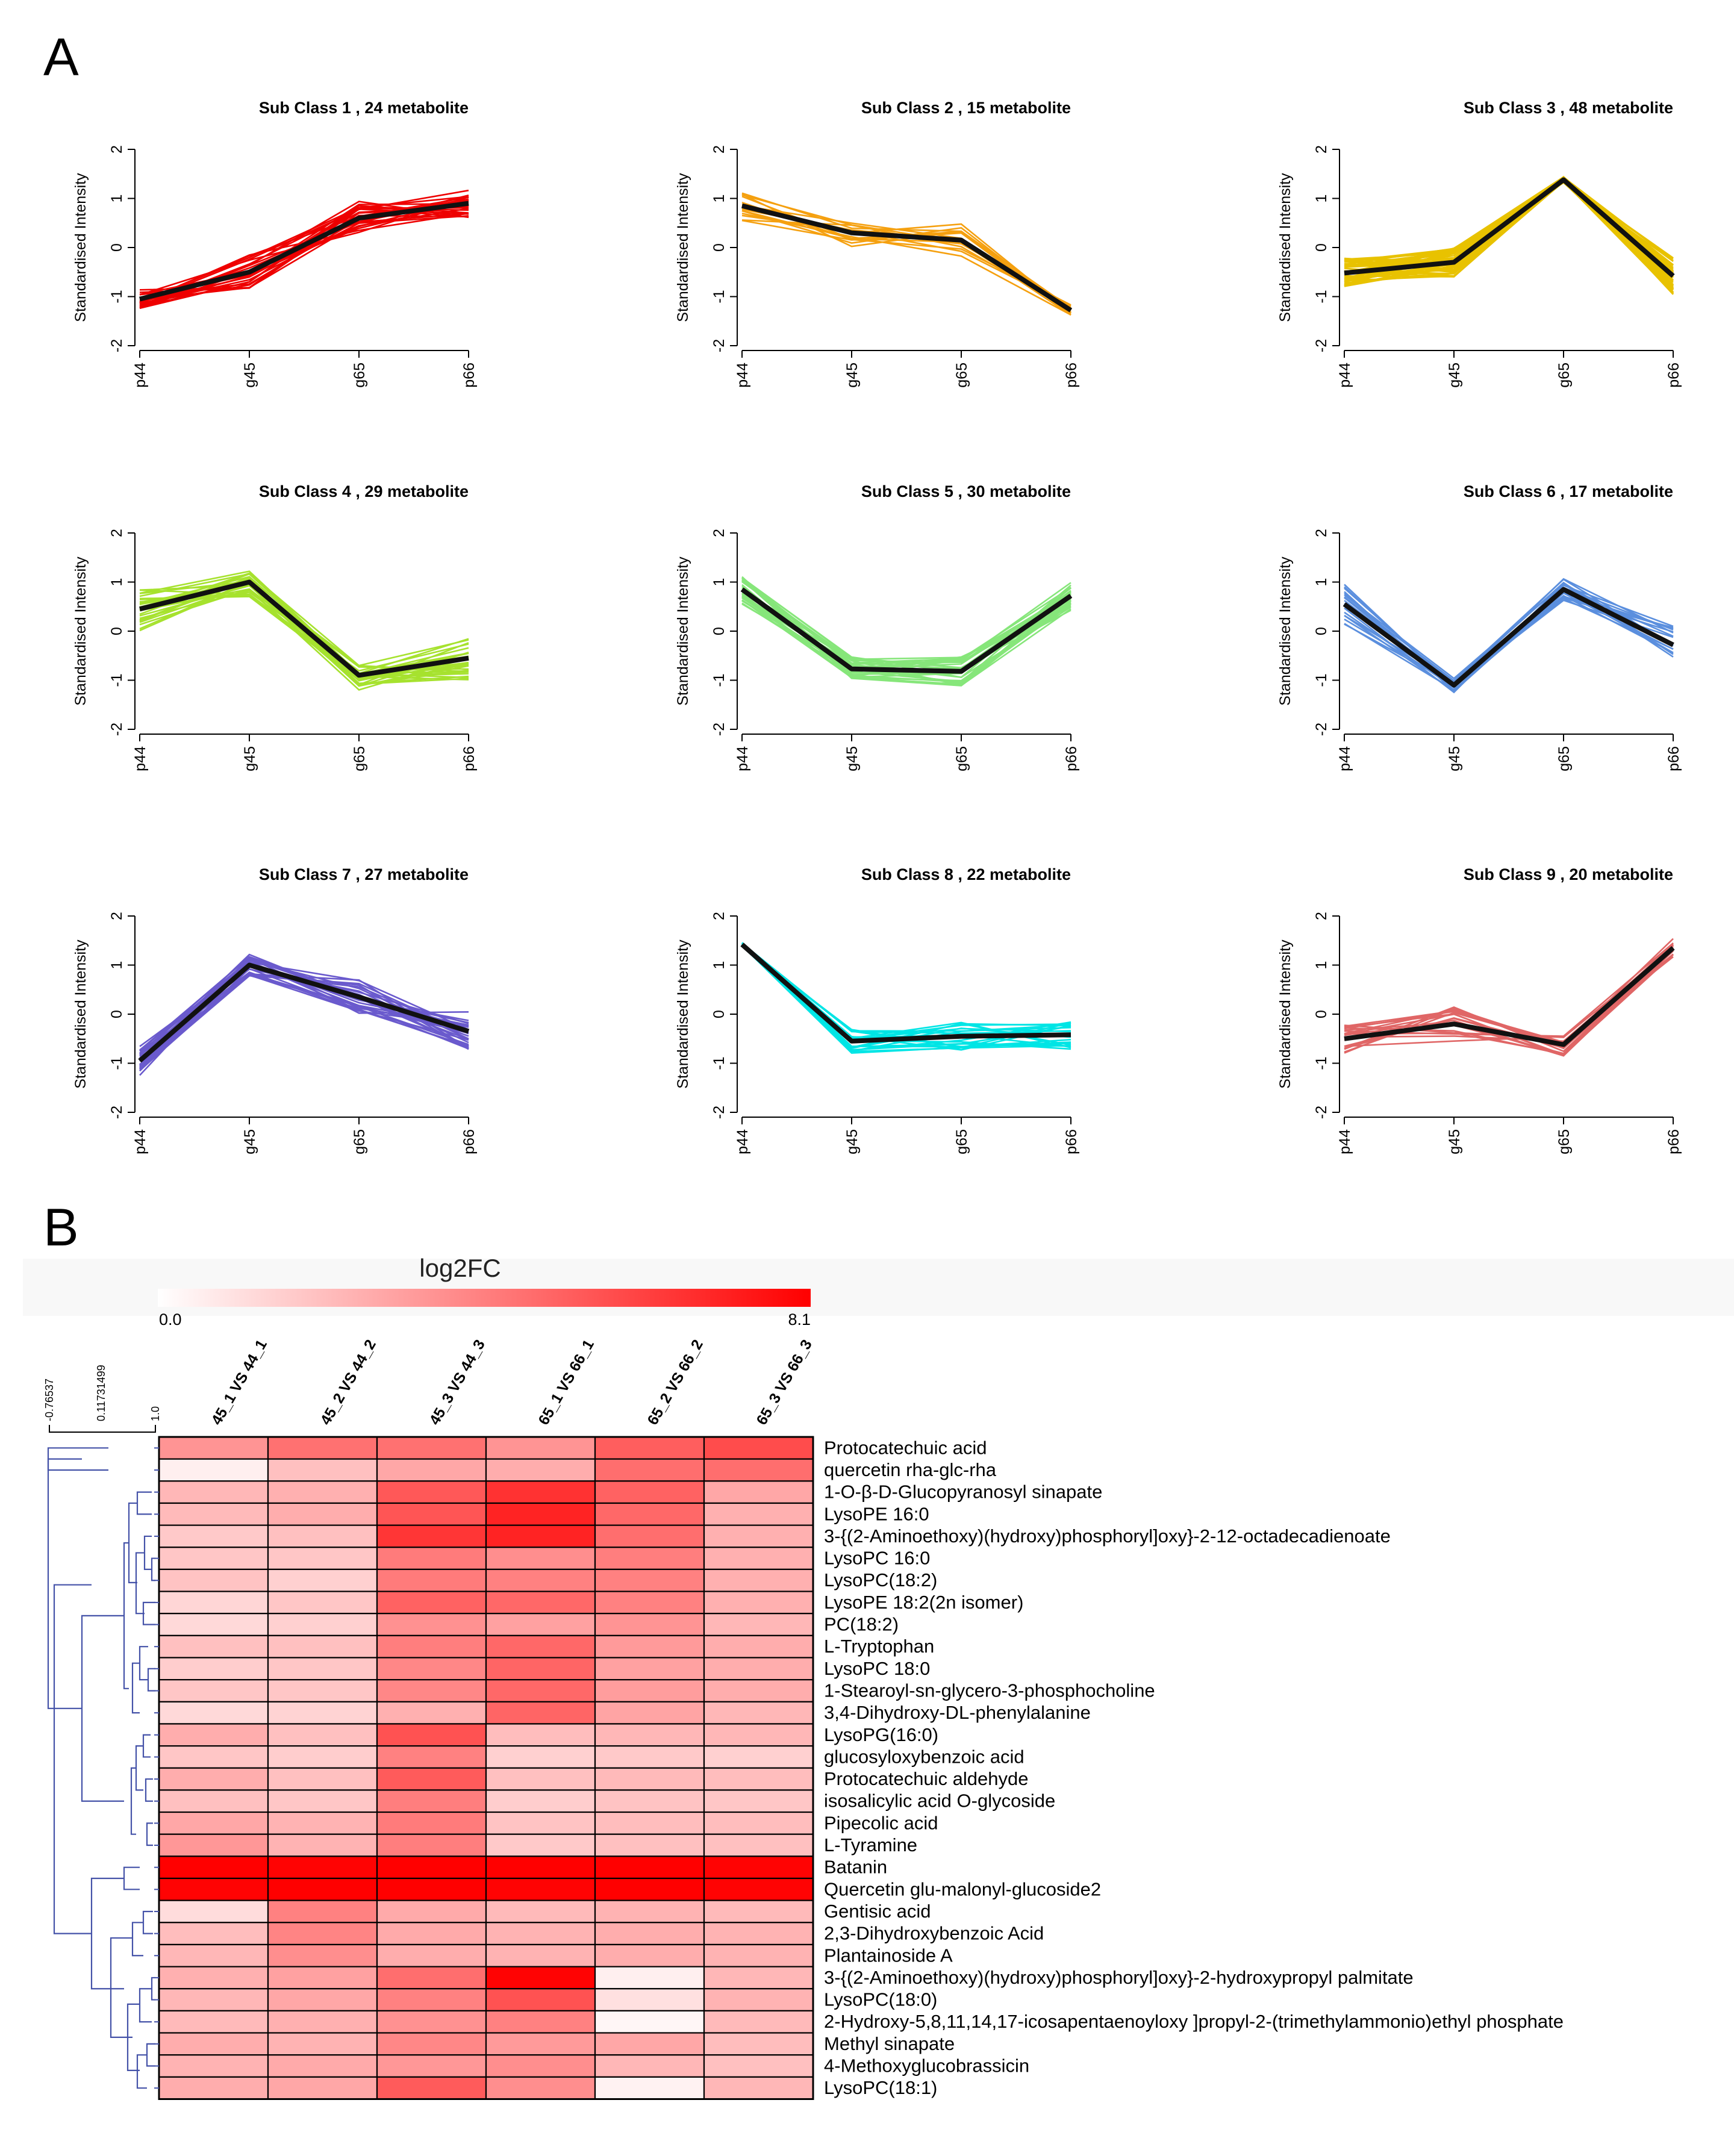 This screenshot has width=1734, height=2156. I want to click on heatmap-row-label: 1-Stearoyl-sn-glycero-3-phosphocholine, so click(989, 1690).